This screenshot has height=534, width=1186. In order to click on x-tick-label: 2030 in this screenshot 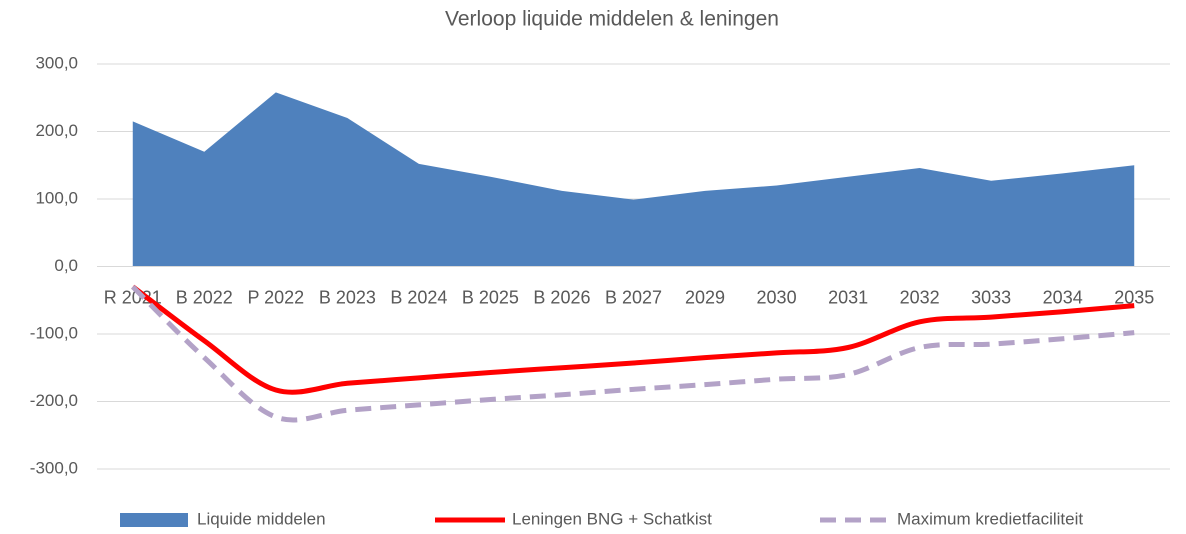, I will do `click(777, 297)`.